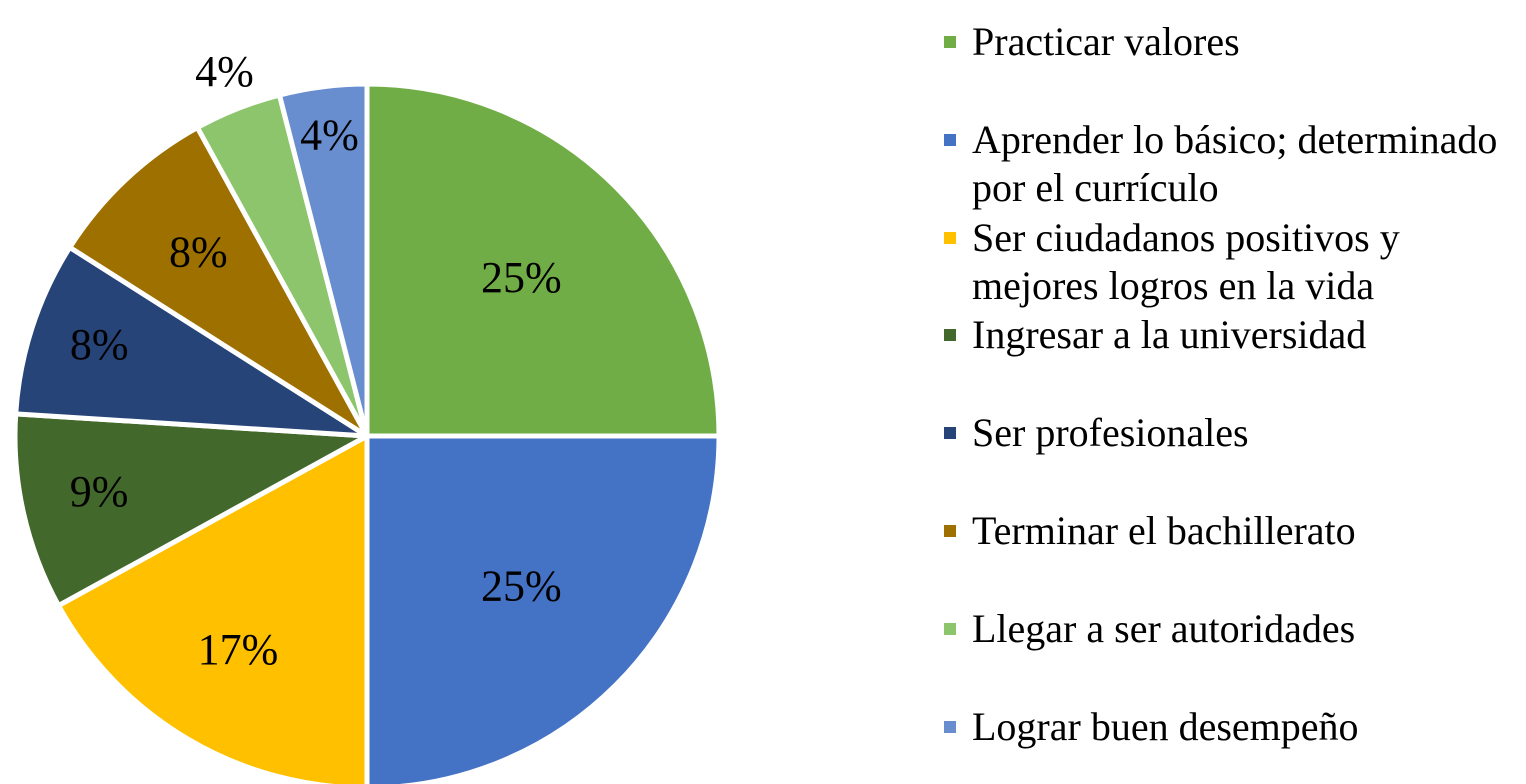 This screenshot has height=784, width=1526. I want to click on legend-label: Ser profesionales, so click(1110, 433).